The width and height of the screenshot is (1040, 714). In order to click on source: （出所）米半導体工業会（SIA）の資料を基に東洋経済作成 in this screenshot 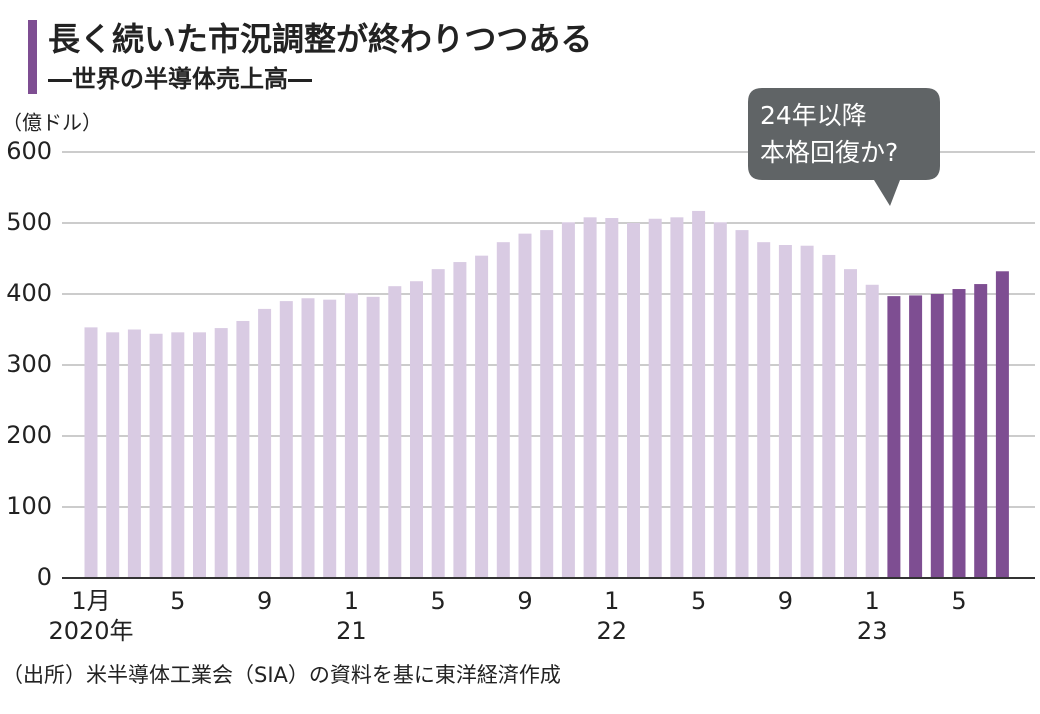, I will do `click(281, 675)`.